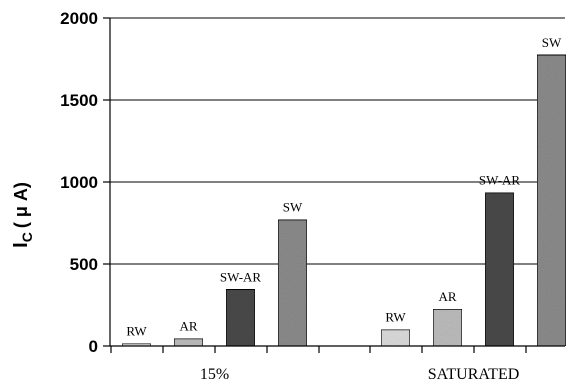 Image resolution: width=568 pixels, height=385 pixels. Describe the element at coordinates (136, 344) in the screenshot. I see `bar-15-rw` at that location.